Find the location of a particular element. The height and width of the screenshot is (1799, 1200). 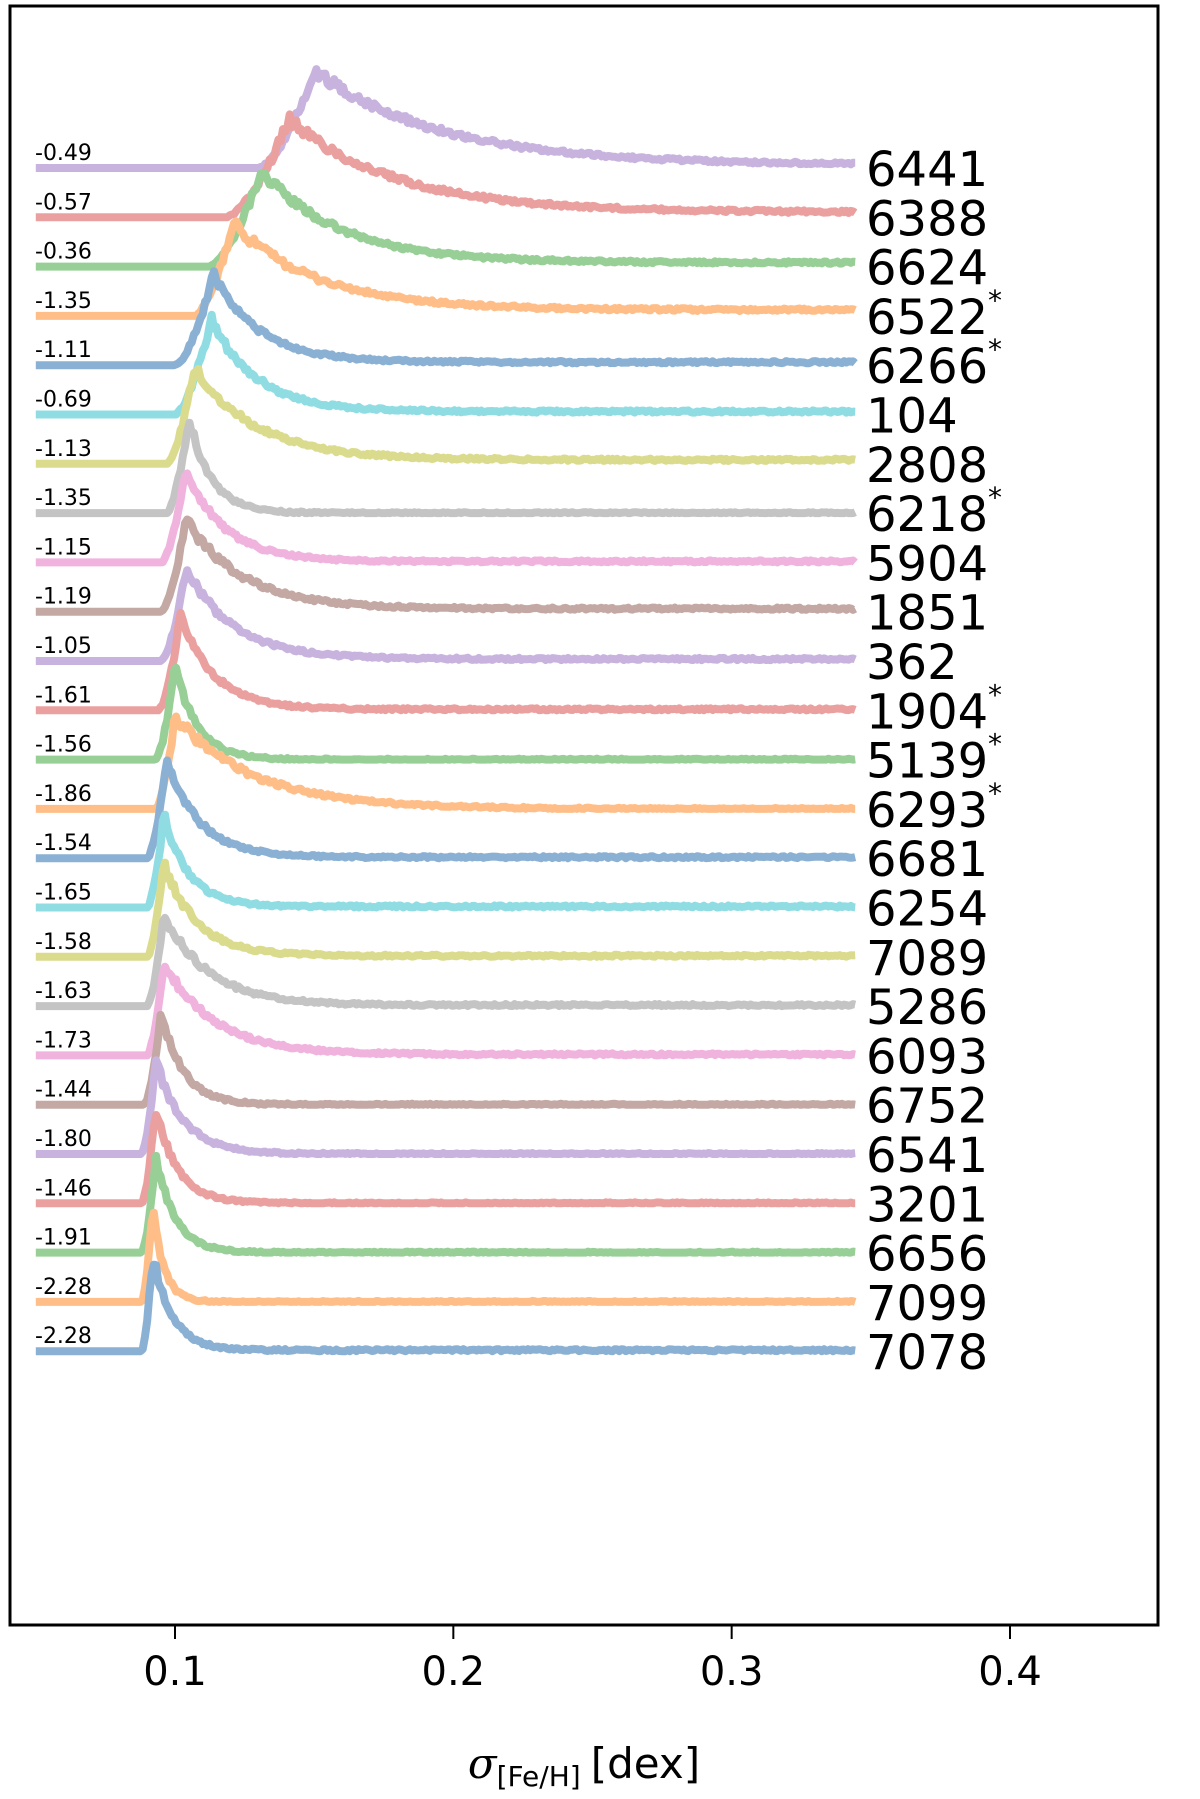

x-axis-label-subscript: [Fe/H] is located at coordinates (539, 1776).